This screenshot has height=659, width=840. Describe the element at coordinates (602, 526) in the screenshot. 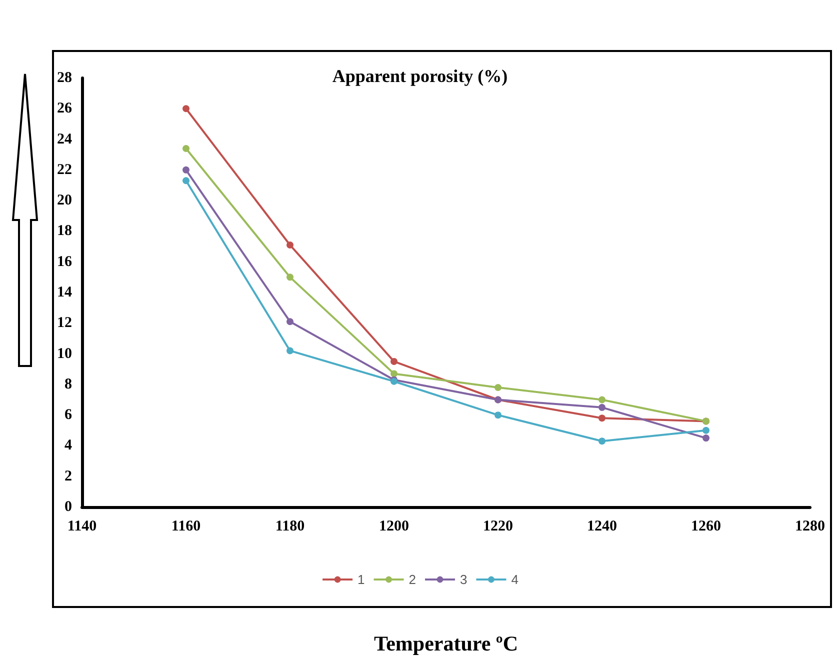

I see `x-tick-label: 1240` at that location.